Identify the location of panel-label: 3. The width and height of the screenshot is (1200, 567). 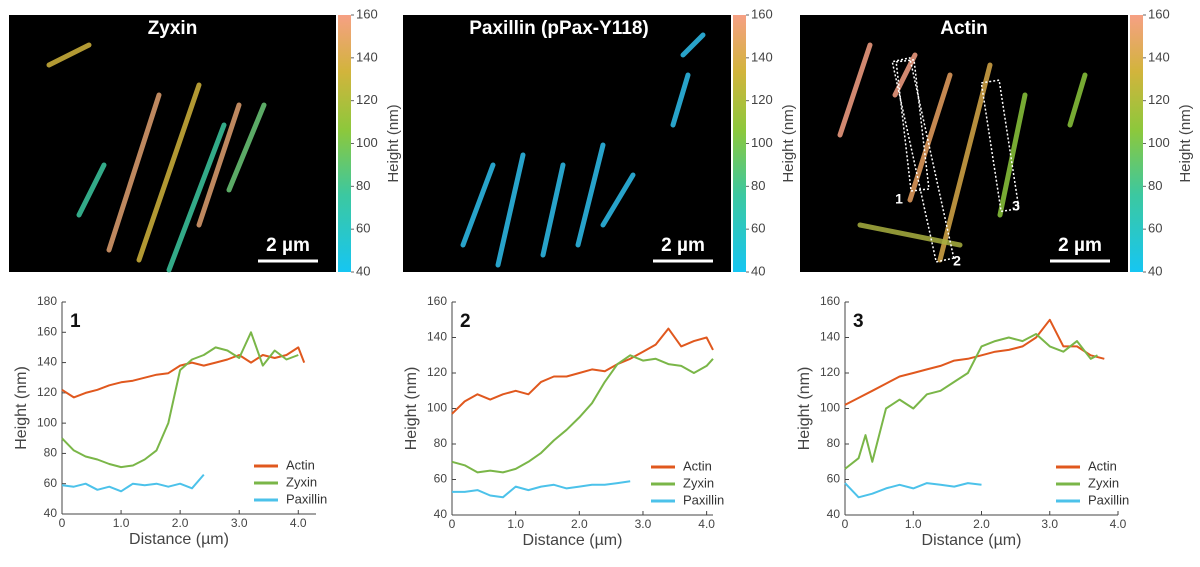
(858, 321).